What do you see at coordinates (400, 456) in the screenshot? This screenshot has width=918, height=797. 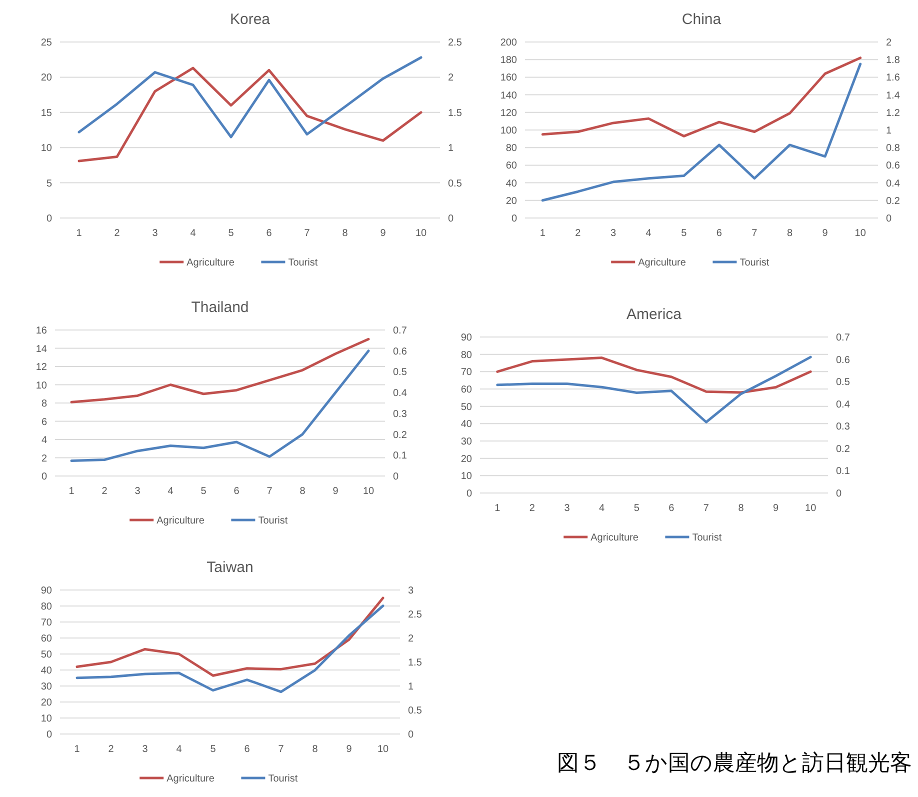 I see `y2-tick-label: 0.1` at bounding box center [400, 456].